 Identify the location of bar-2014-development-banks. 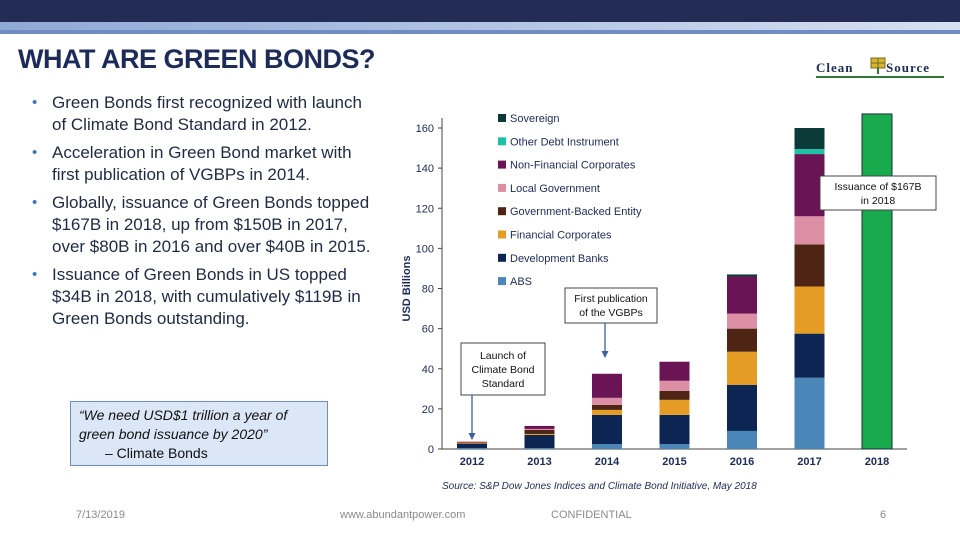
(607, 429).